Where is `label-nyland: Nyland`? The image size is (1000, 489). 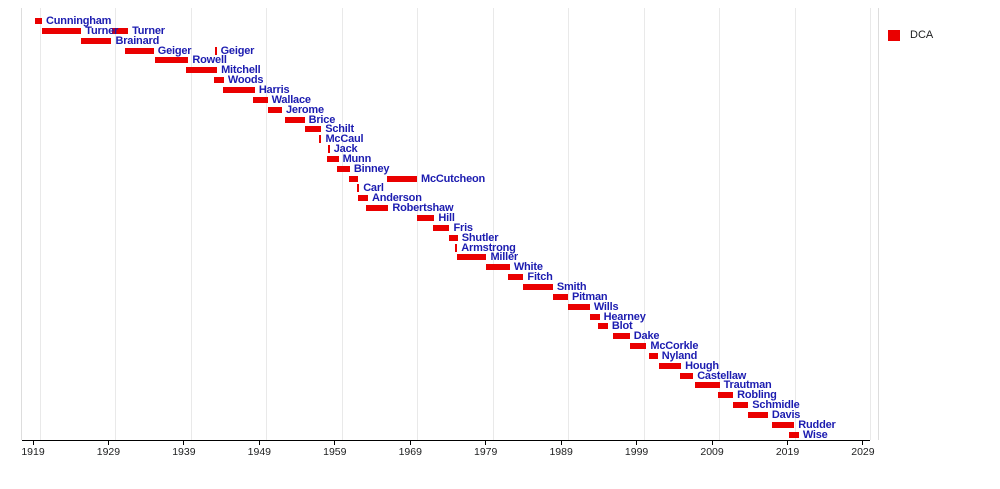
label-nyland: Nyland is located at coordinates (679, 355).